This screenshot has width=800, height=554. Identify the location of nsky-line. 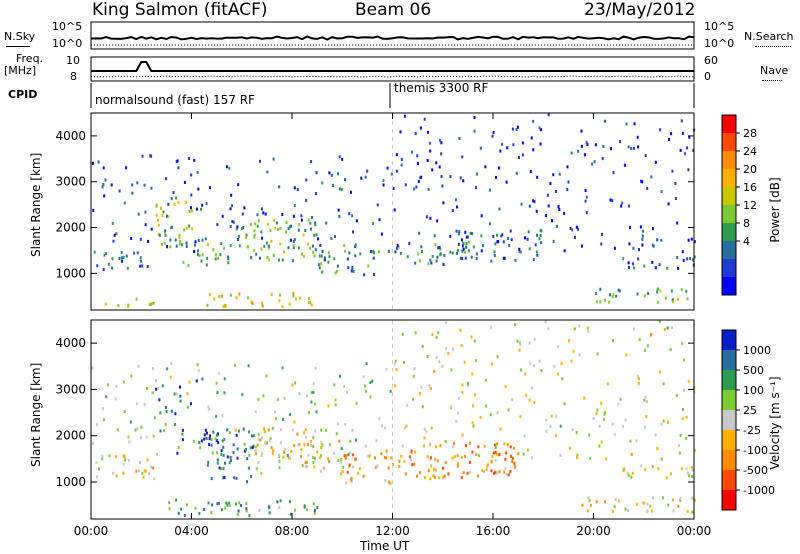
(392, 38).